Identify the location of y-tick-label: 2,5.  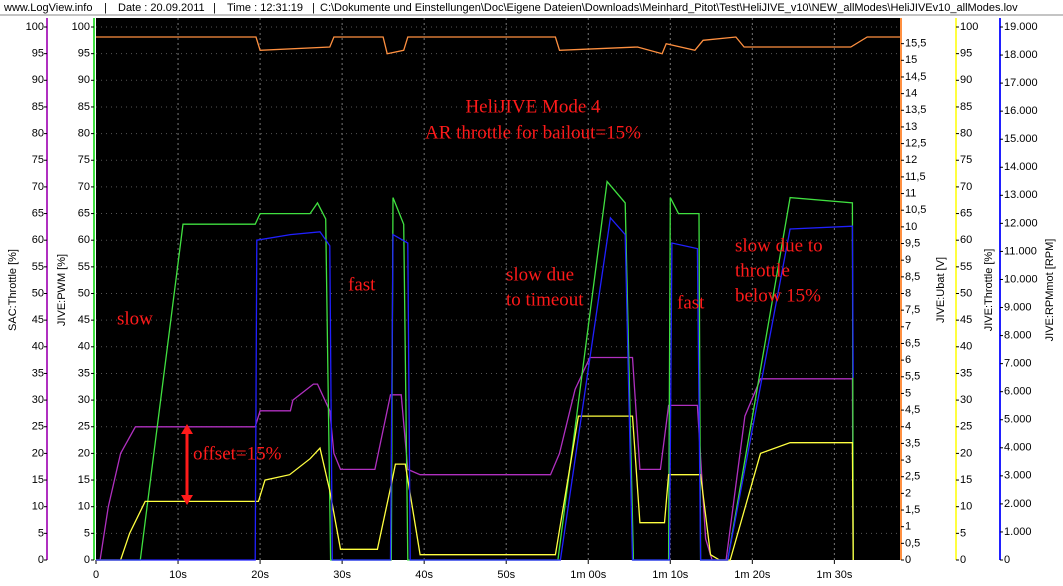
(912, 477).